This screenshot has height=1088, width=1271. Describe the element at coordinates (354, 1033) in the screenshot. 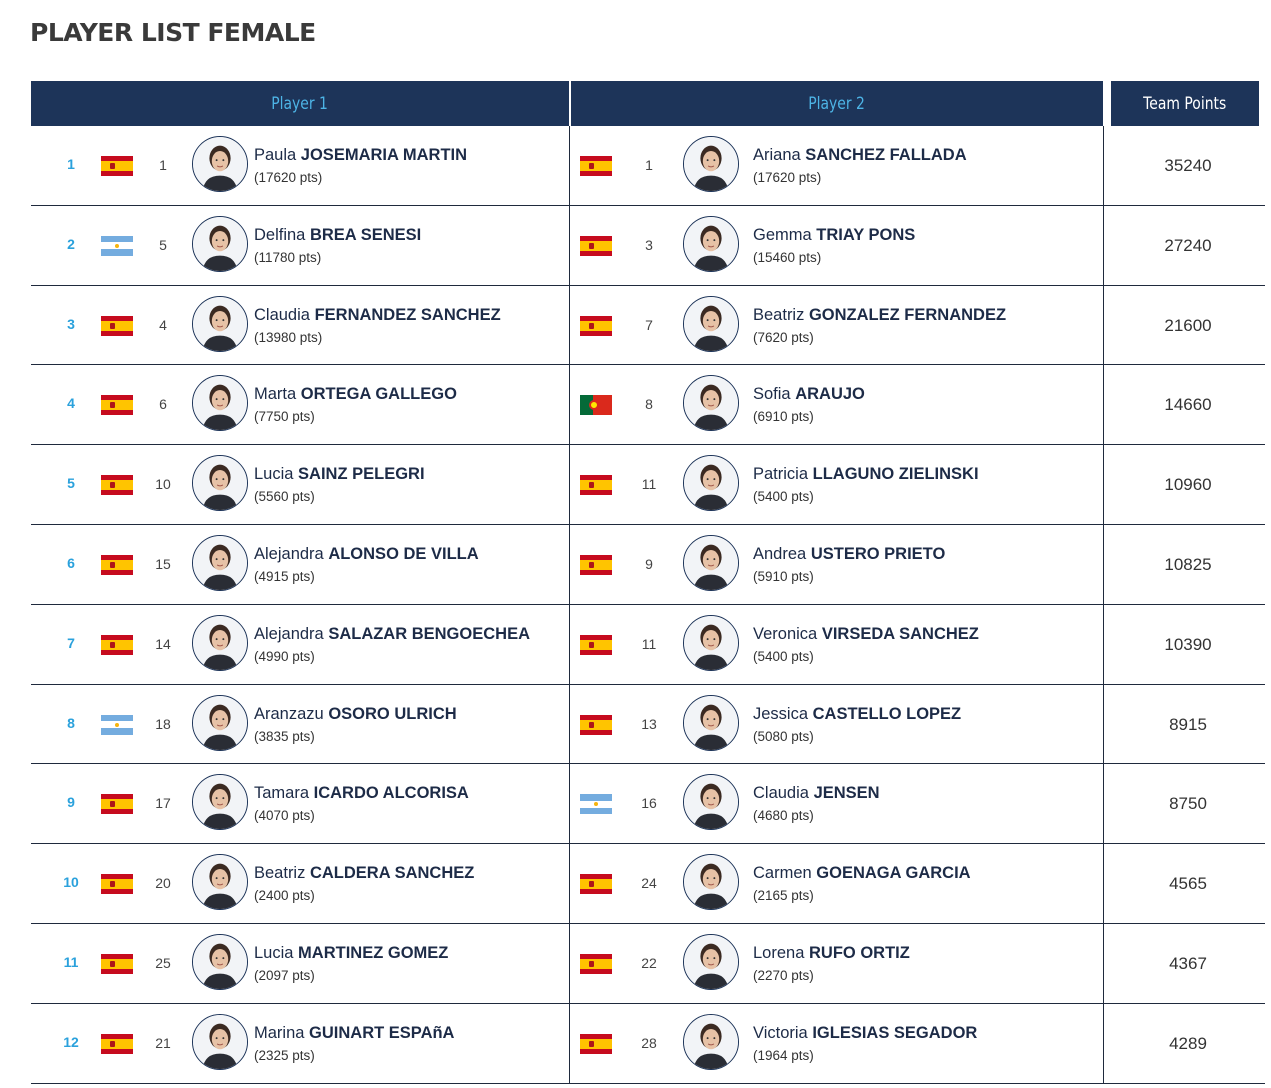

I see `player-name: Marina GUINART ESPAñA` at that location.